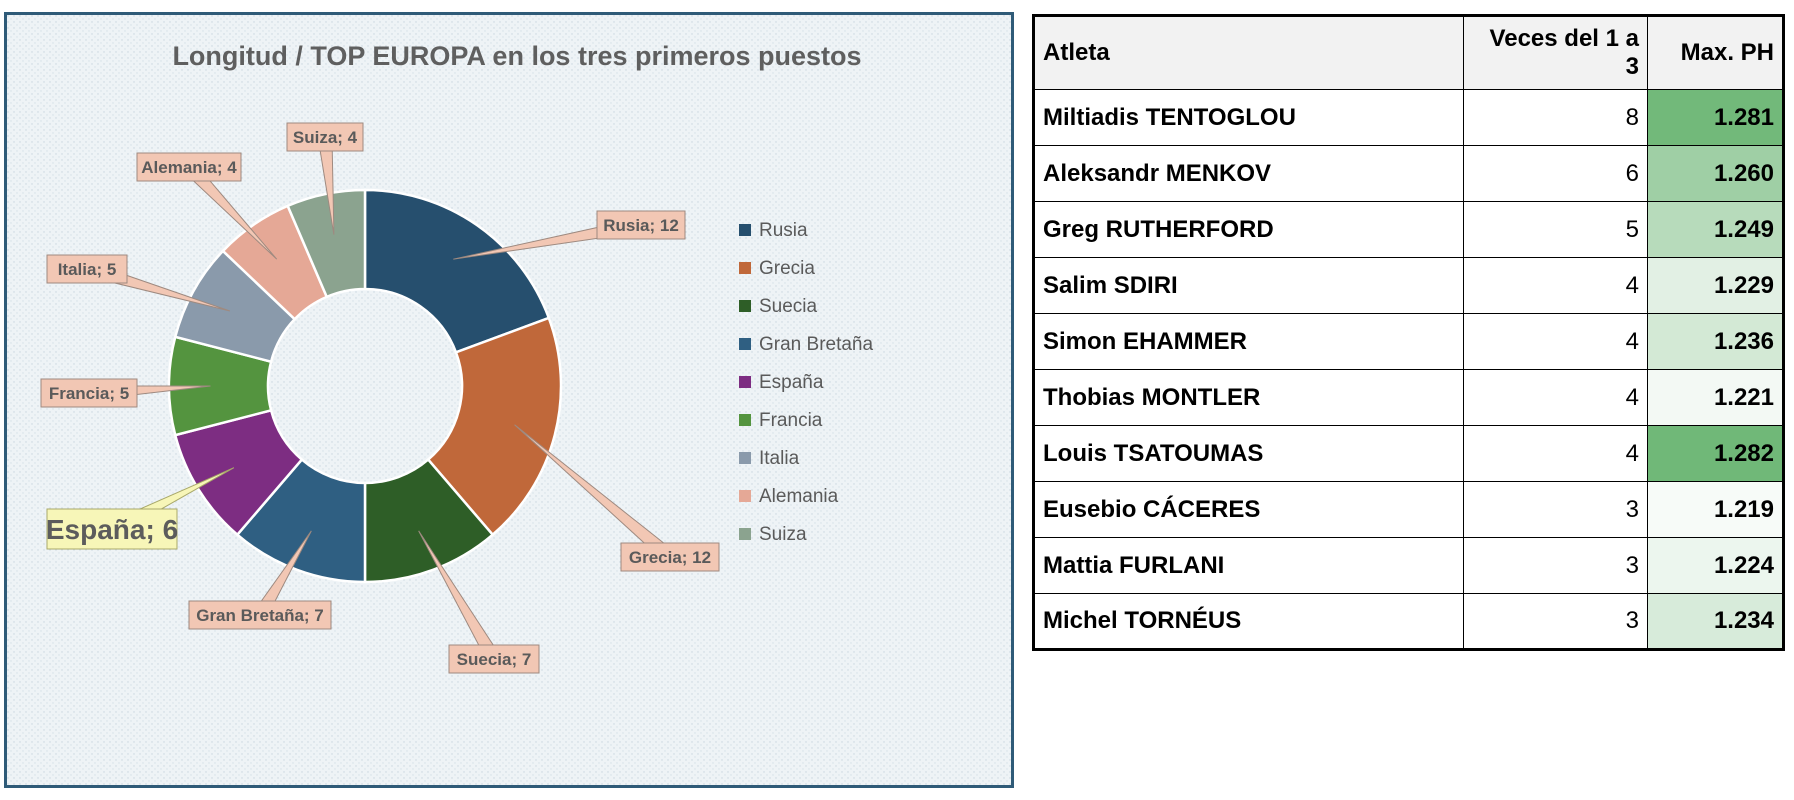  What do you see at coordinates (1715, 621) in the screenshot?
I see `max-ph-cell: 1.234` at bounding box center [1715, 621].